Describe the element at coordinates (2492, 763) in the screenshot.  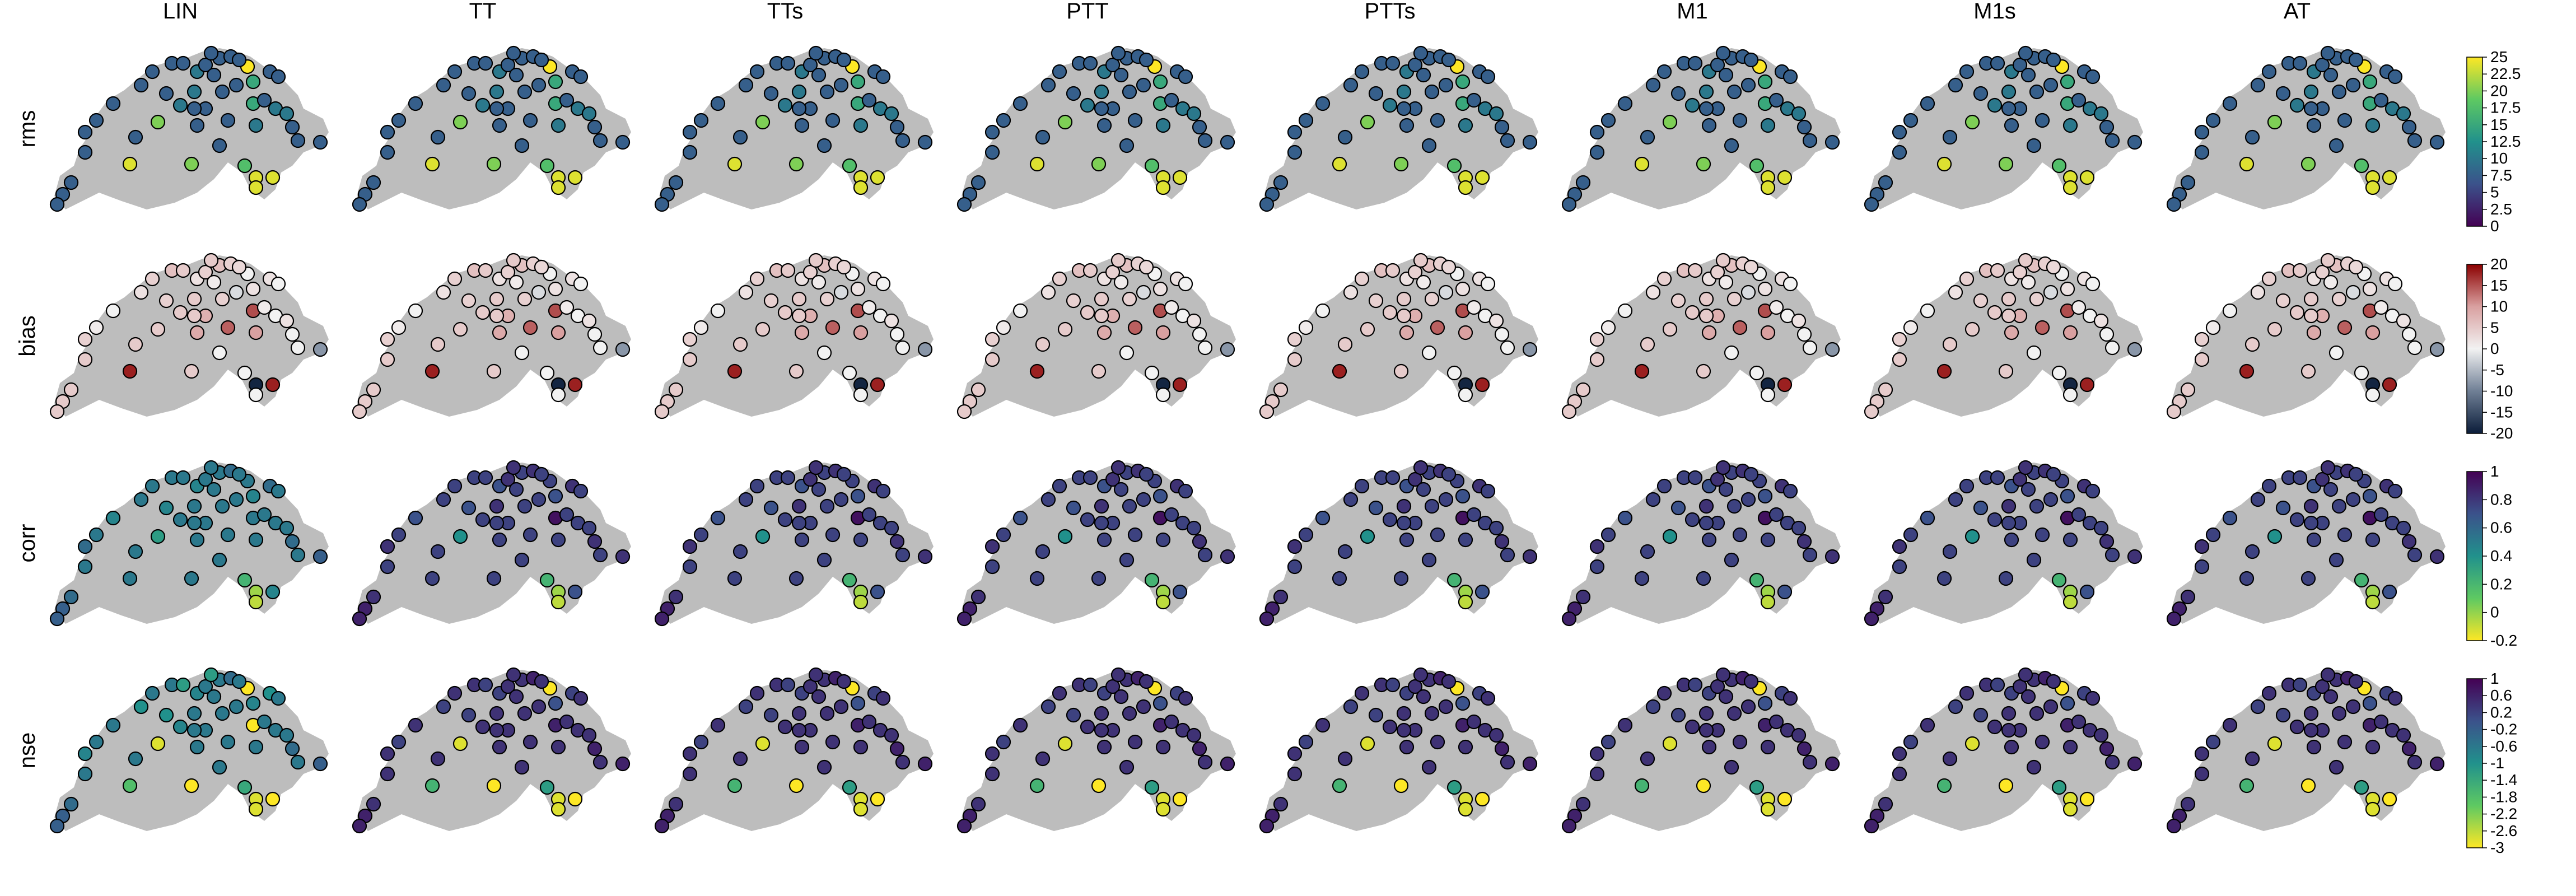
I see `colorbar-nse: 10.60.2-0.2-0.6-1-1.4-1.8-2.2-2.6-3` at that location.